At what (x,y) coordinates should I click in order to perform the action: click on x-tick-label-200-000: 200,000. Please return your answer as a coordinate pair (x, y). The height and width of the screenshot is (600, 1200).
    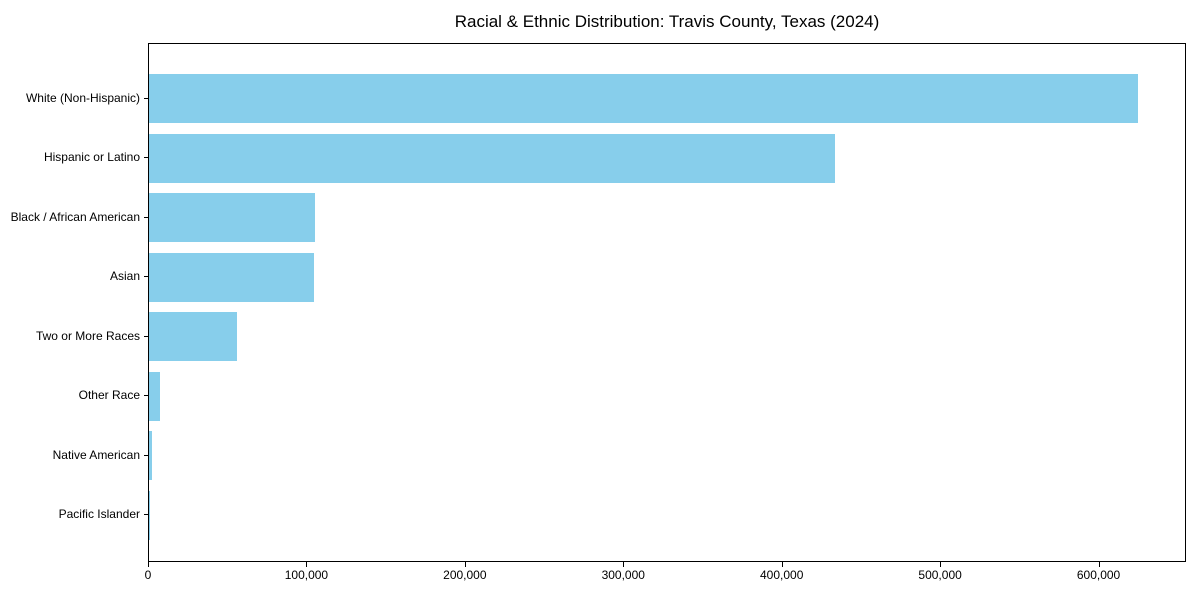
    Looking at the image, I should click on (465, 575).